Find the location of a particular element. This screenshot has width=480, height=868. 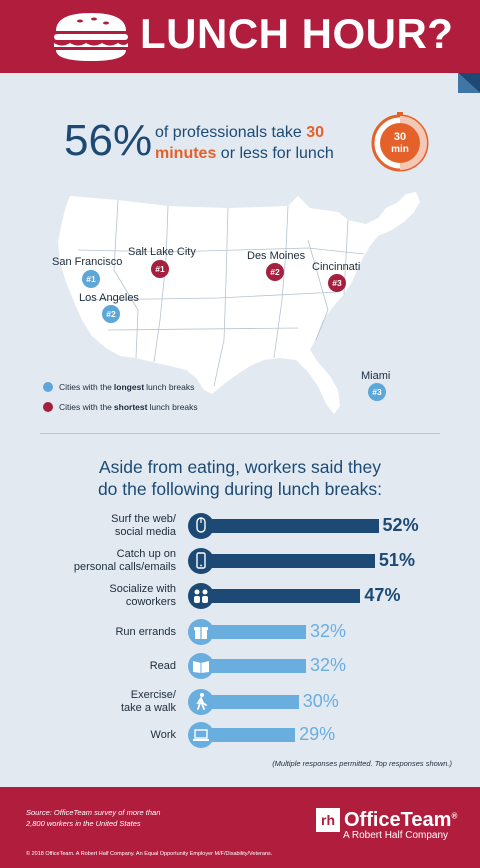

gift-icon is located at coordinates (201, 633).